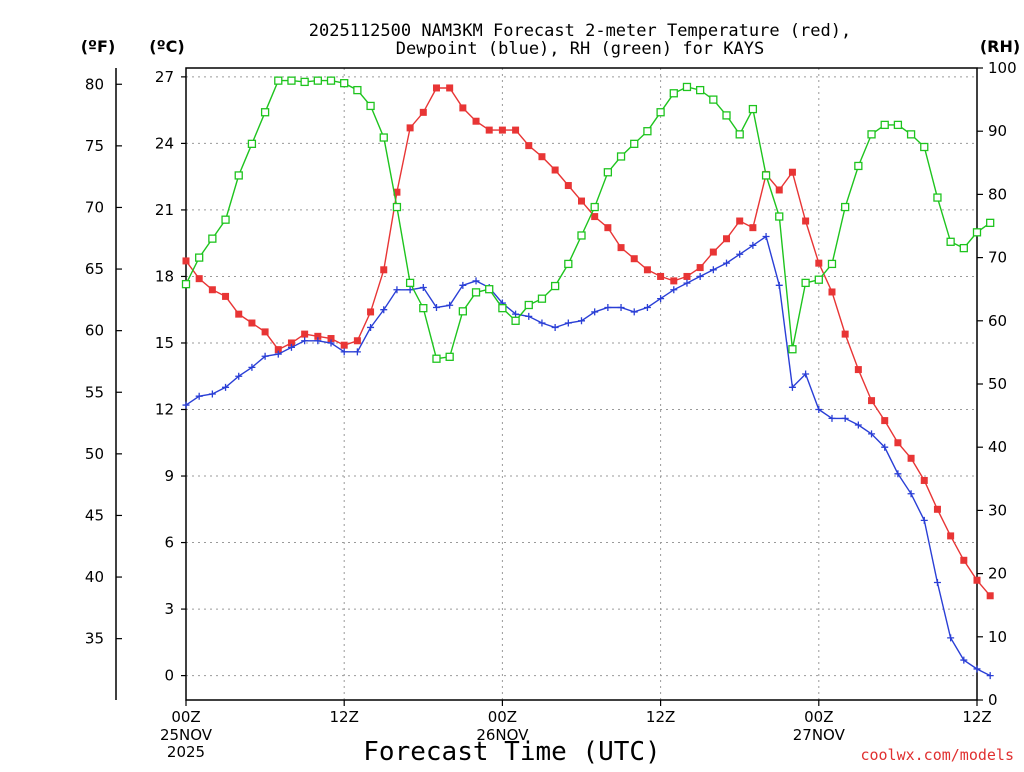 This screenshot has height=772, width=1024. Describe the element at coordinates (186, 735) in the screenshot. I see `date-label: 25NOV` at that location.